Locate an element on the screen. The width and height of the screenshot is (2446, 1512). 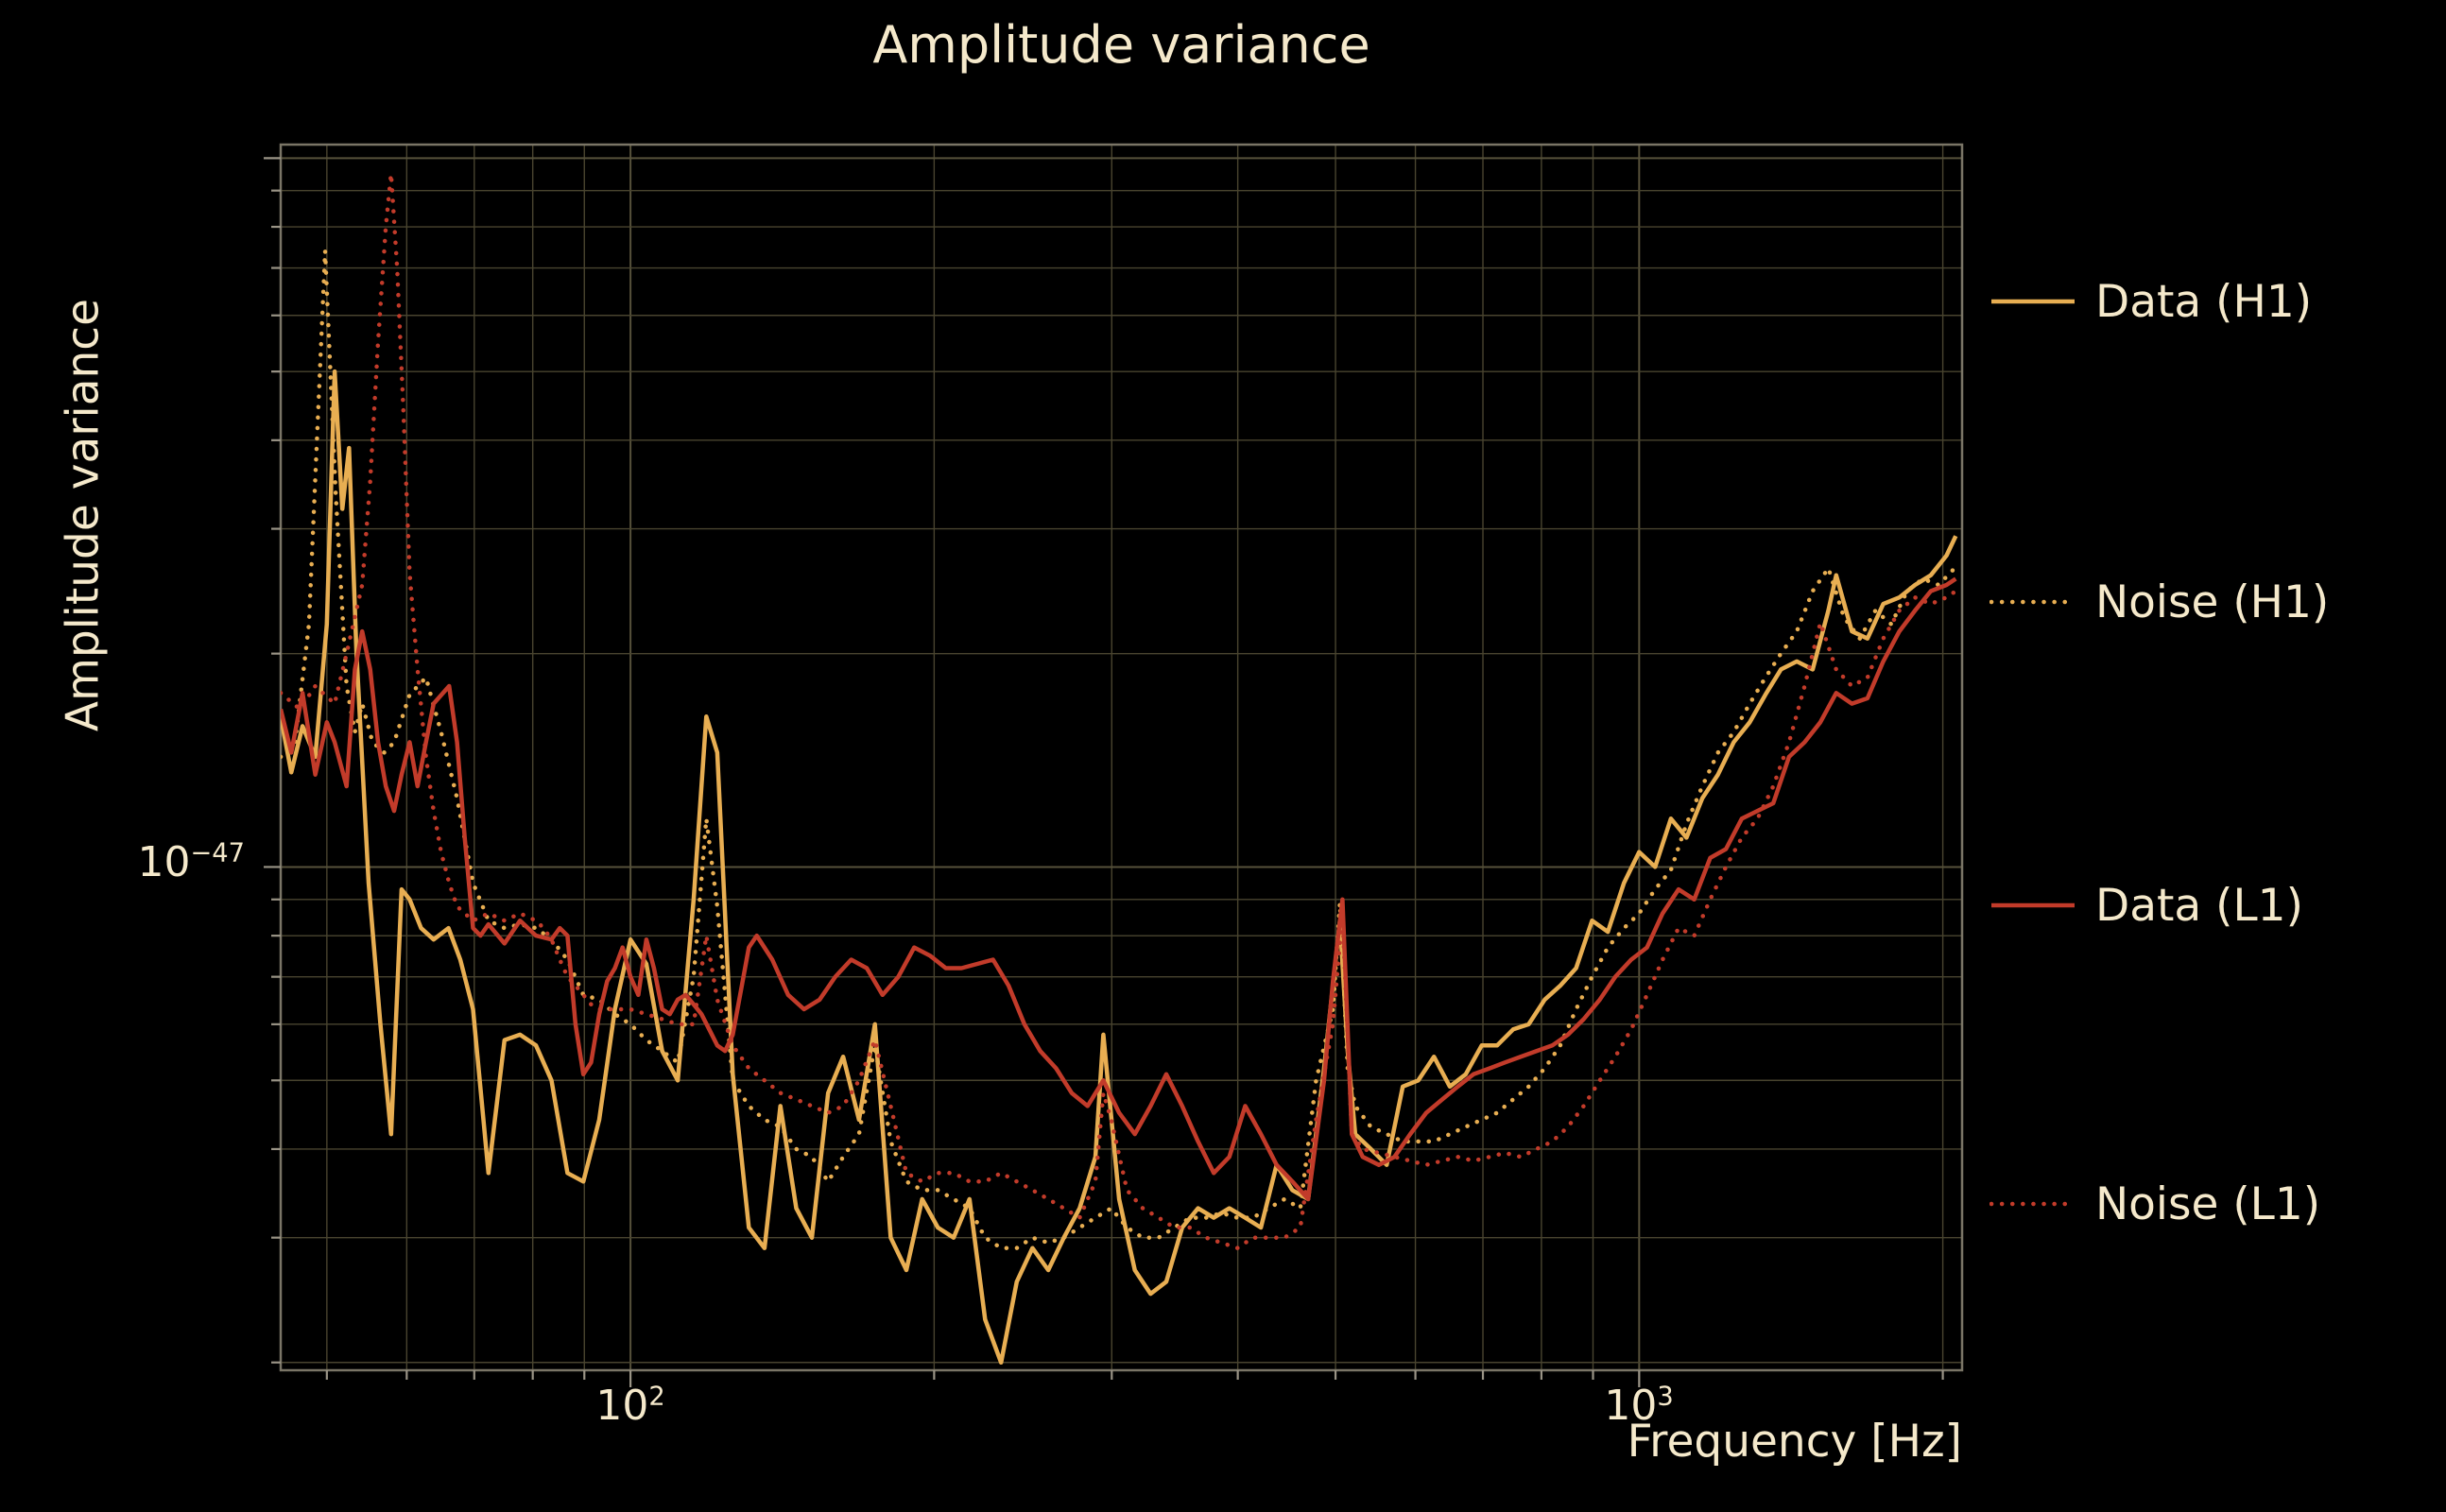
chart-title: Amplitude variance is located at coordinates (1121, 45).